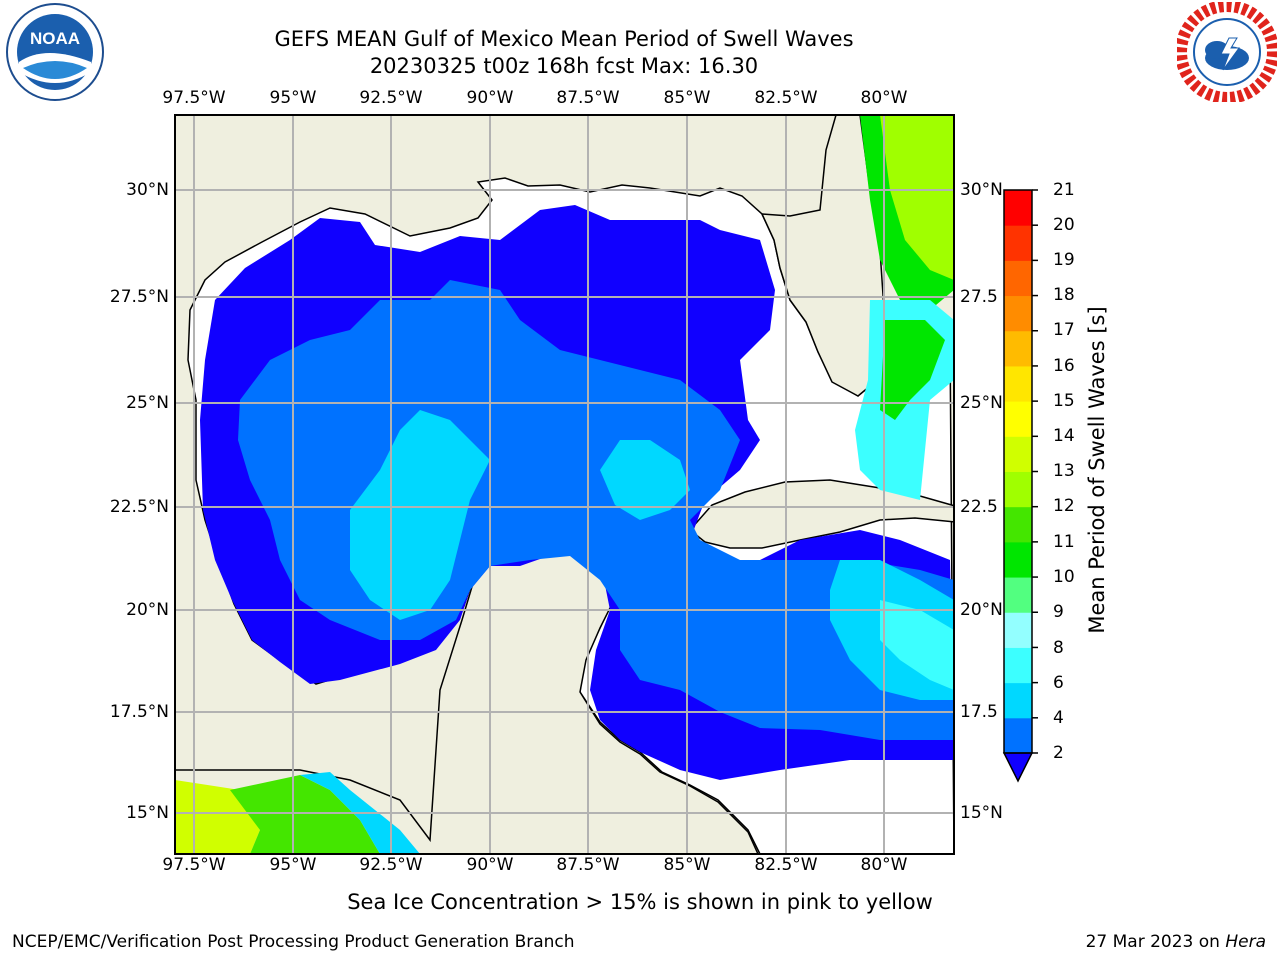 The height and width of the screenshot is (960, 1280). What do you see at coordinates (917, 197) in the screenshot?
I see `contour-atlantic-yellow` at bounding box center [917, 197].